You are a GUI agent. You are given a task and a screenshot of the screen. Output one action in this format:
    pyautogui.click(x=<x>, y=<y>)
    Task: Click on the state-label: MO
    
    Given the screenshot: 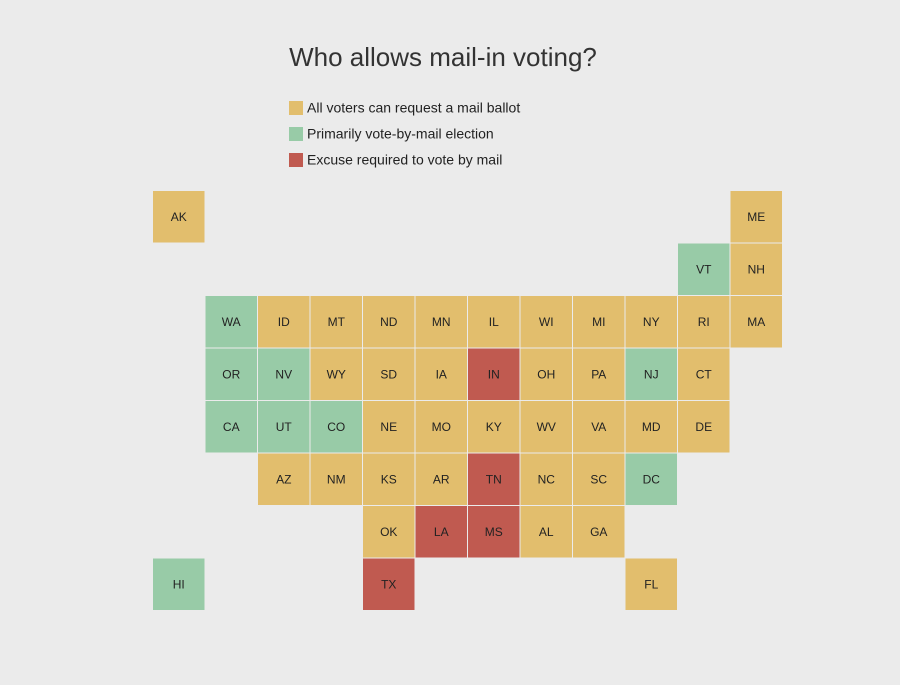 What is the action you would take?
    pyautogui.click(x=441, y=427)
    